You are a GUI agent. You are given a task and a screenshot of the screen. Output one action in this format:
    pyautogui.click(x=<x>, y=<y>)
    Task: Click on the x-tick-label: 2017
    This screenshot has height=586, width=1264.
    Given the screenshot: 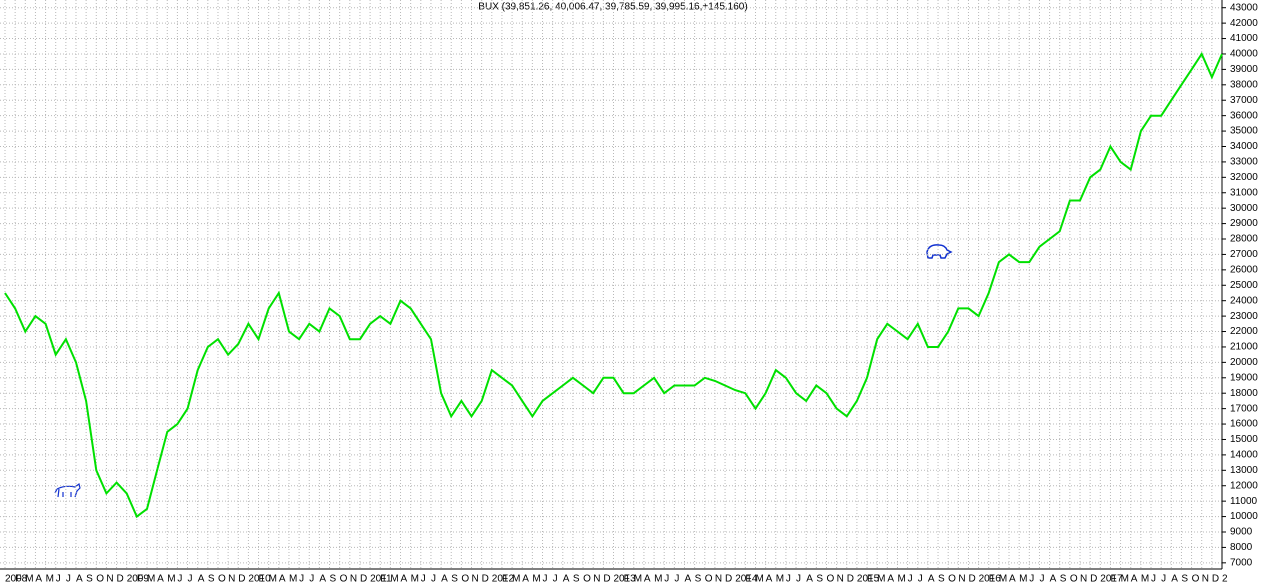 What is the action you would take?
    pyautogui.click(x=1111, y=579)
    